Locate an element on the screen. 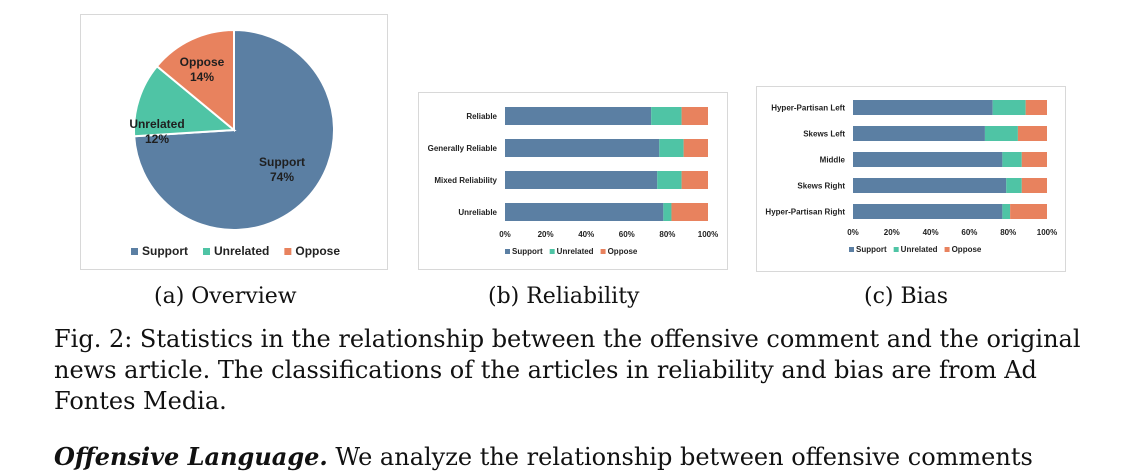 The height and width of the screenshot is (471, 1143). pie-slice-oppose is located at coordinates (195, 80).